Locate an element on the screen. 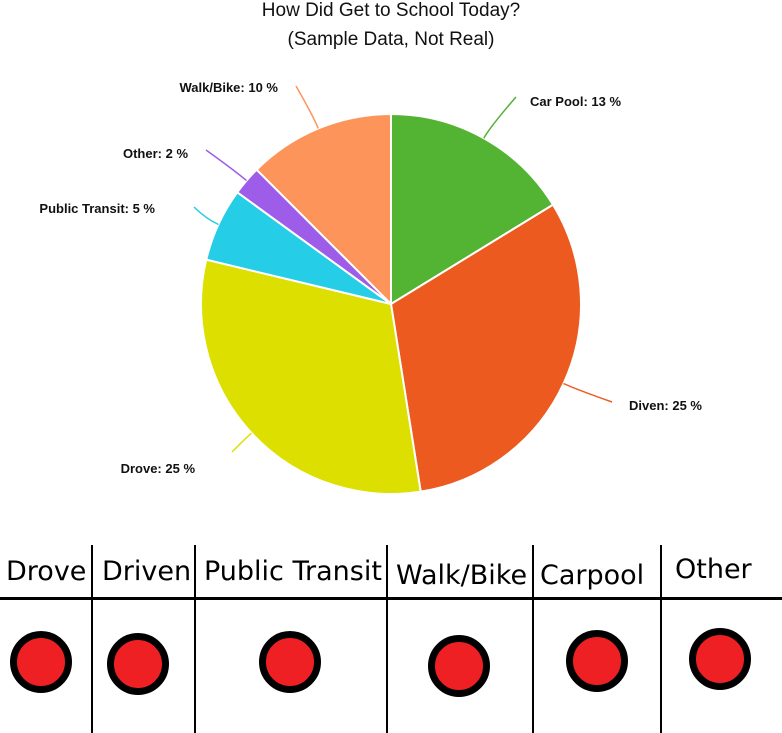 The image size is (782, 733). slice-label-diven: Diven: 25 % is located at coordinates (665, 405).